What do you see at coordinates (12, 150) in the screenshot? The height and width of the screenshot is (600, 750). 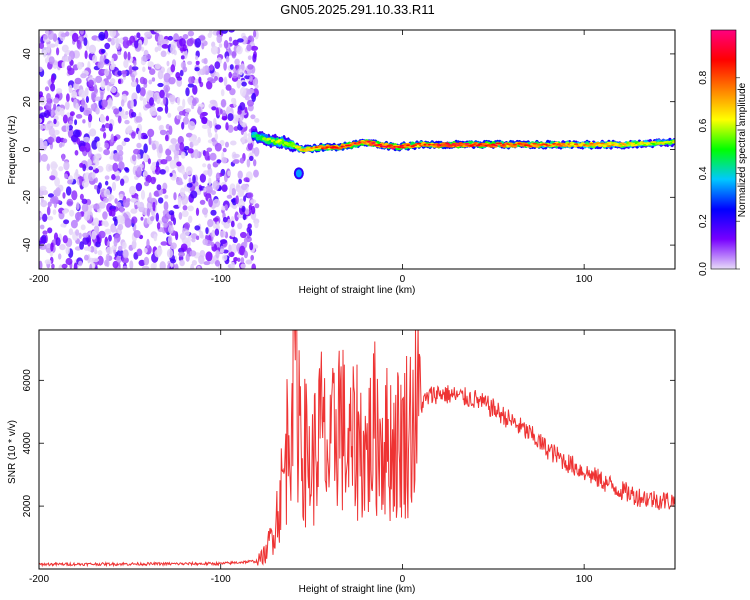 I see `spectrogram-y-label: Frequency (Hz)` at bounding box center [12, 150].